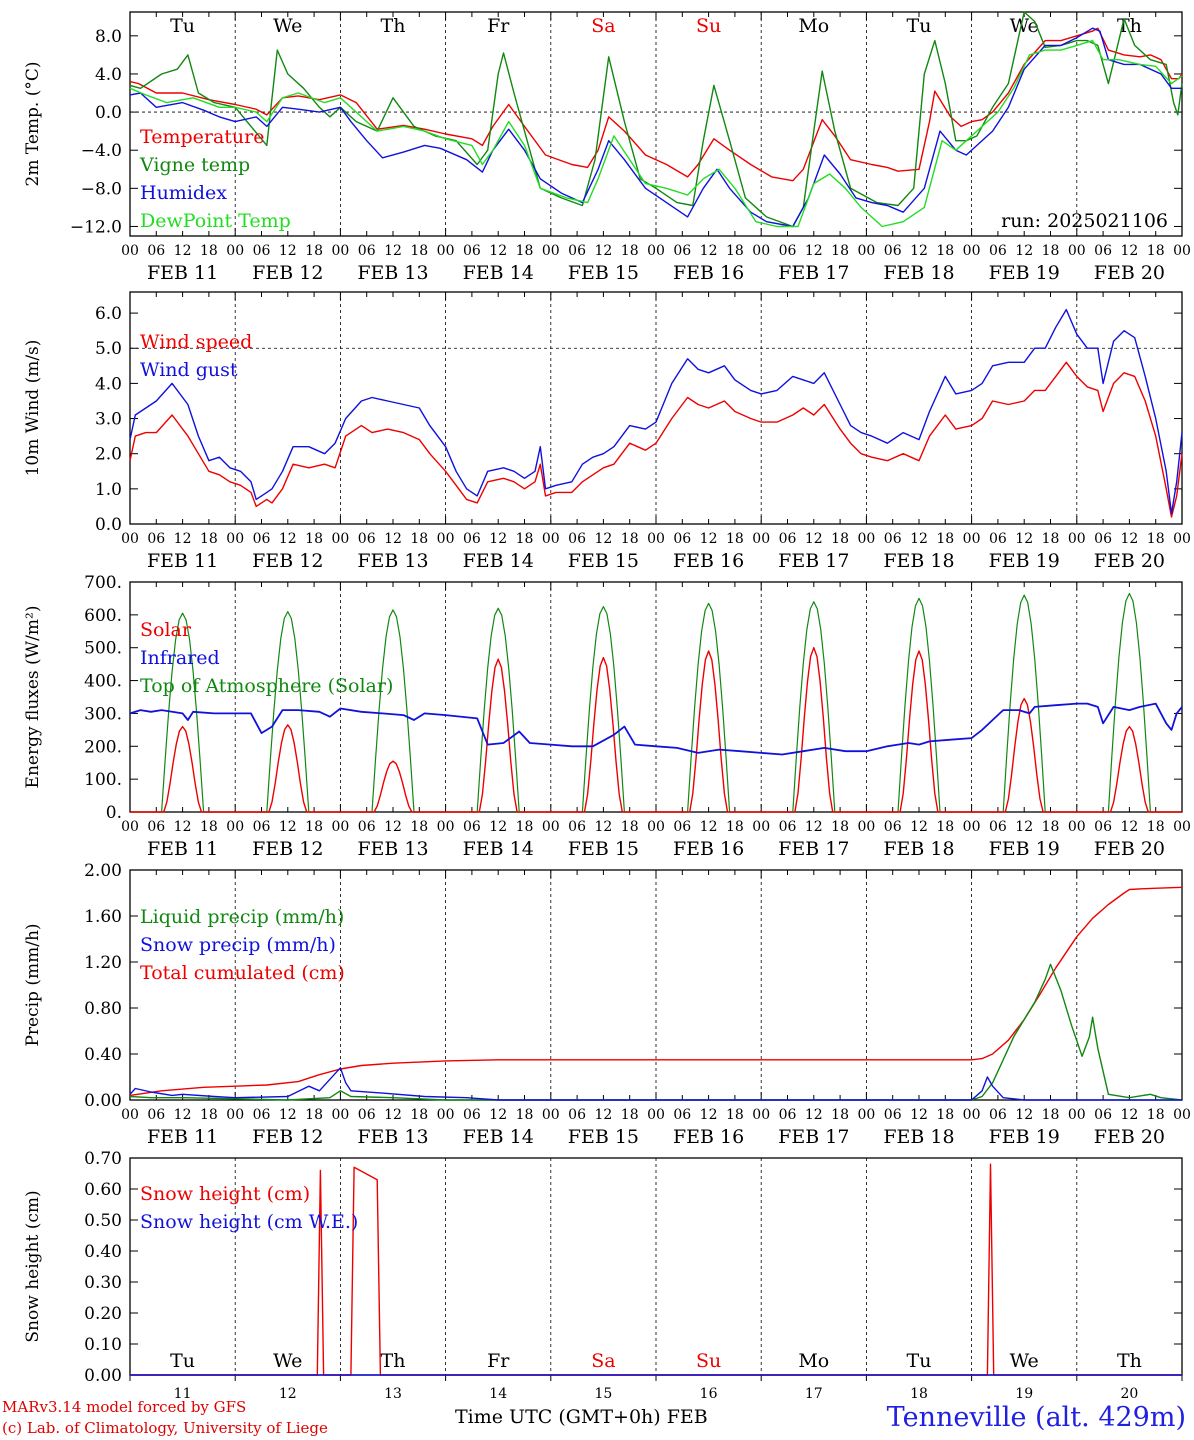  What do you see at coordinates (1084, 221) in the screenshot?
I see `run-annotation: run: 2025021106` at bounding box center [1084, 221].